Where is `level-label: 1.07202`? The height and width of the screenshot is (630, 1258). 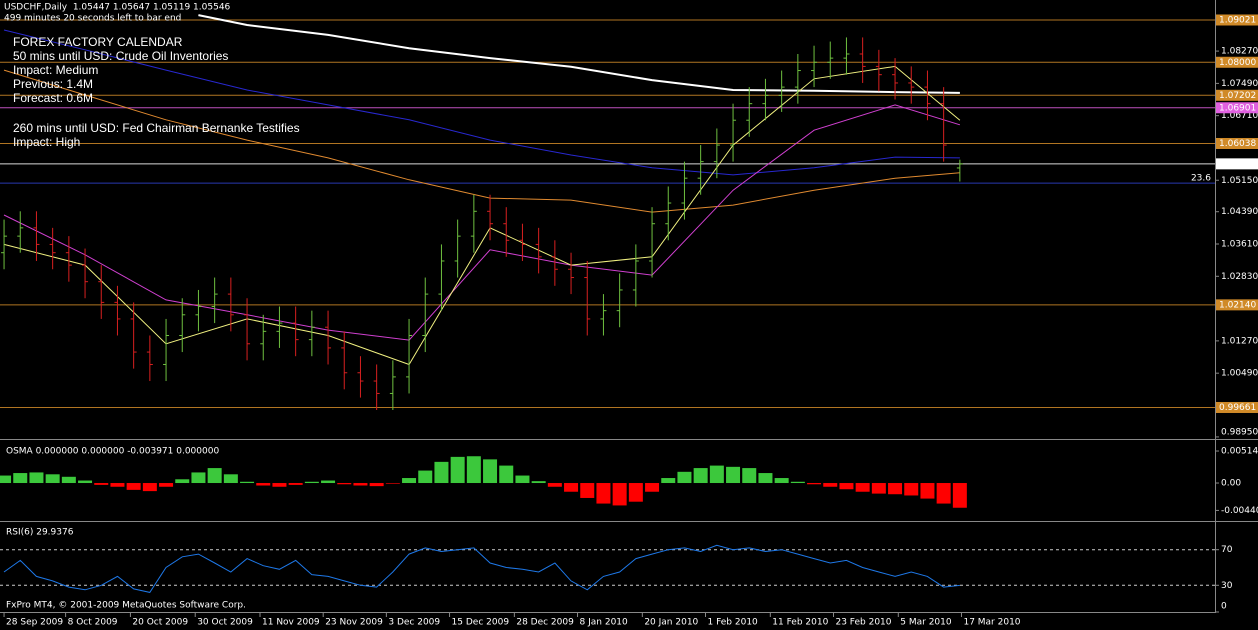
level-label: 1.07202 is located at coordinates (1237, 96).